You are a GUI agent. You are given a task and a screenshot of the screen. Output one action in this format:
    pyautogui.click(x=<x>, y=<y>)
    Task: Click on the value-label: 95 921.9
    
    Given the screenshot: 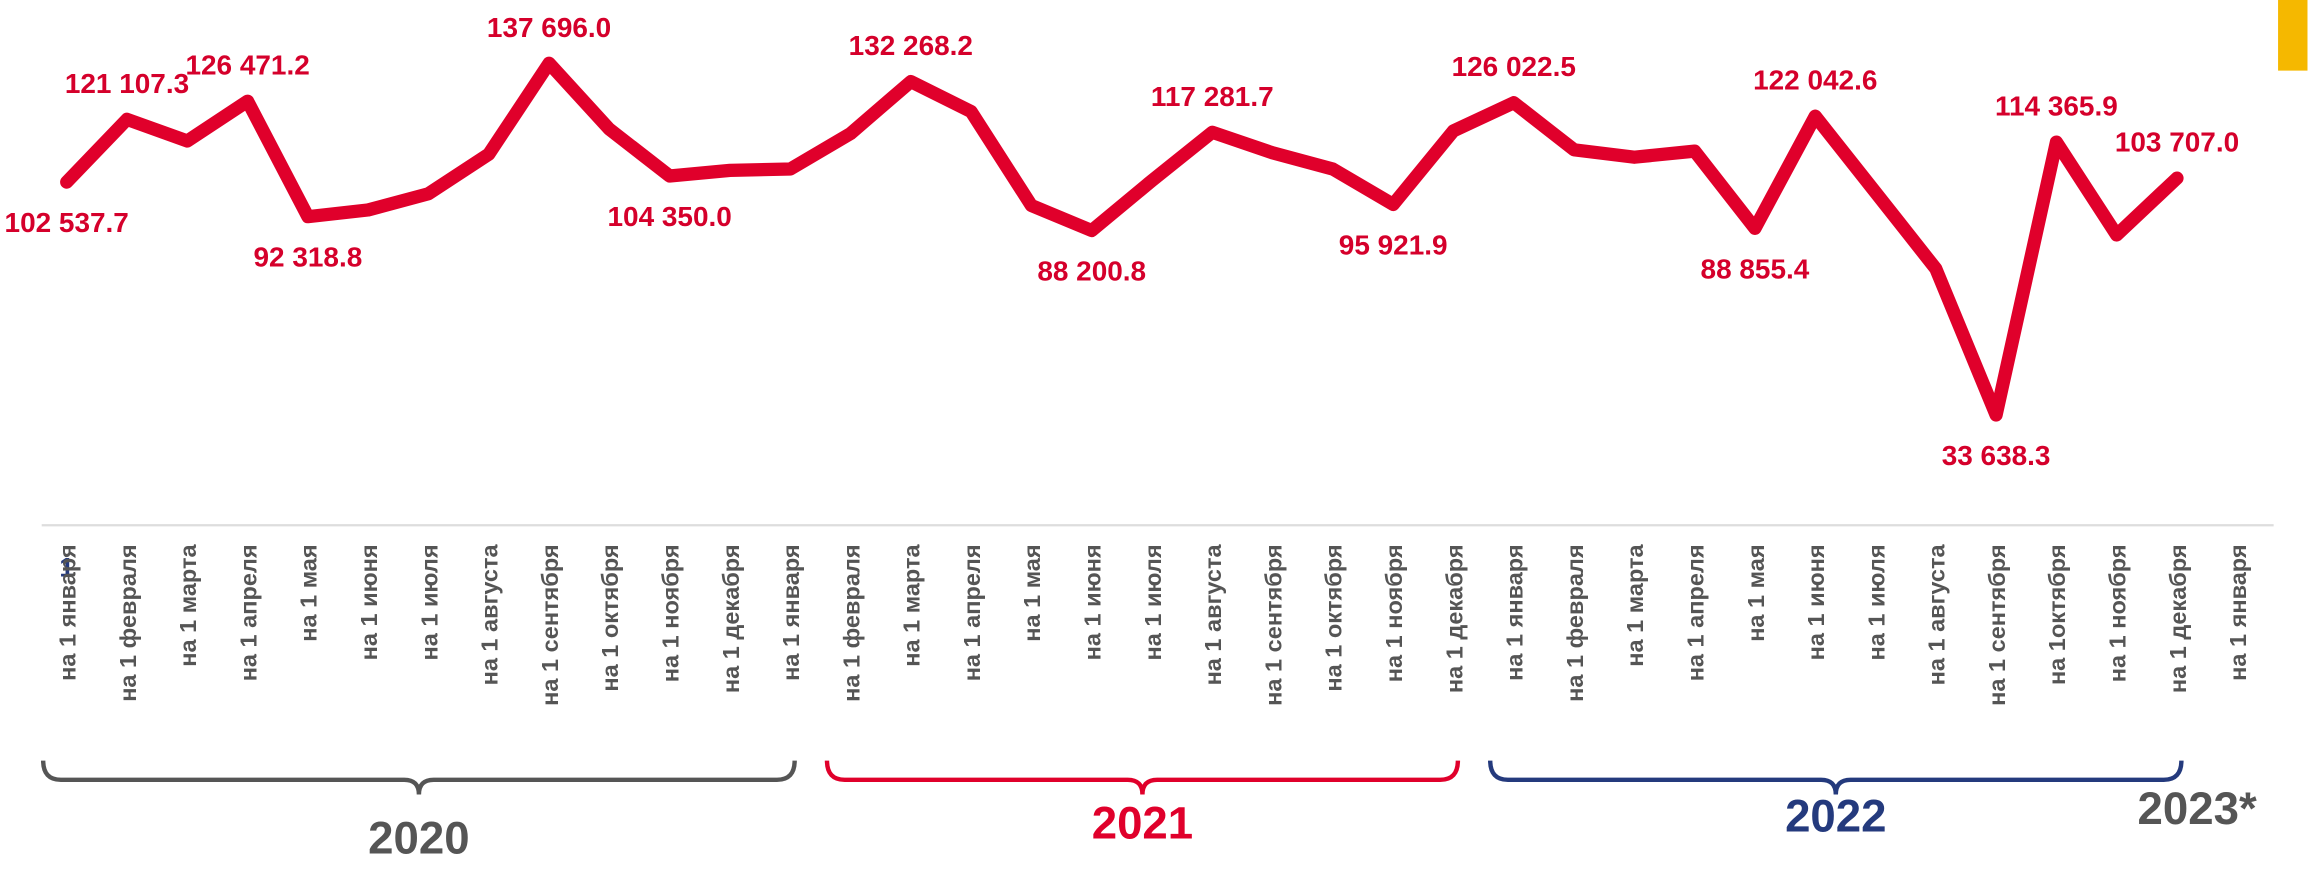 What is the action you would take?
    pyautogui.click(x=1393, y=244)
    